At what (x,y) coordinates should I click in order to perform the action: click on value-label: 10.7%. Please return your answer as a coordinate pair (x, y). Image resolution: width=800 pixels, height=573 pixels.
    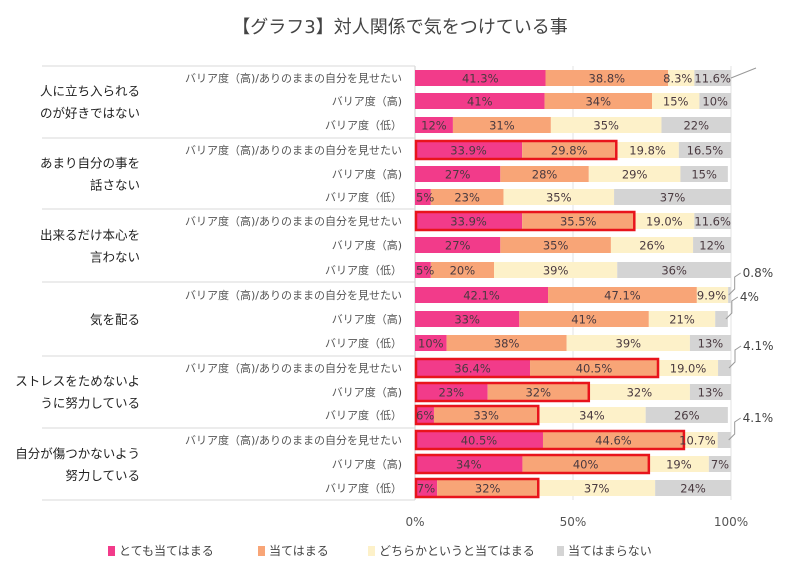
    Looking at the image, I should click on (697, 441).